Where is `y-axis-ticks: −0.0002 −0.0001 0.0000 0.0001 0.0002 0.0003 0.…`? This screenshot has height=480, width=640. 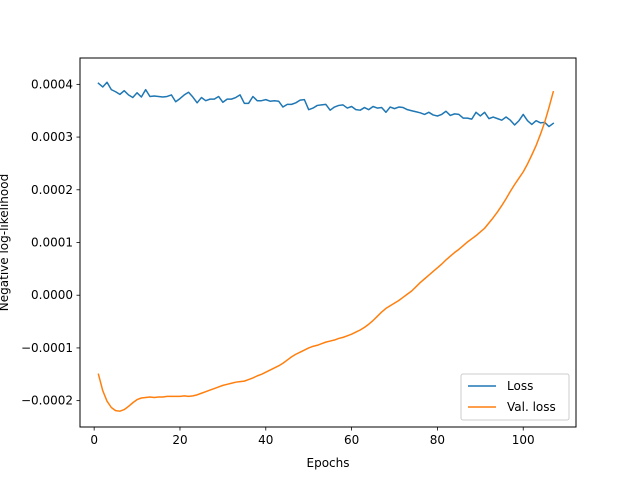 y-axis-ticks: −0.0002 −0.0001 0.0000 0.0001 0.0002 0.0003 0.… is located at coordinates (50, 242).